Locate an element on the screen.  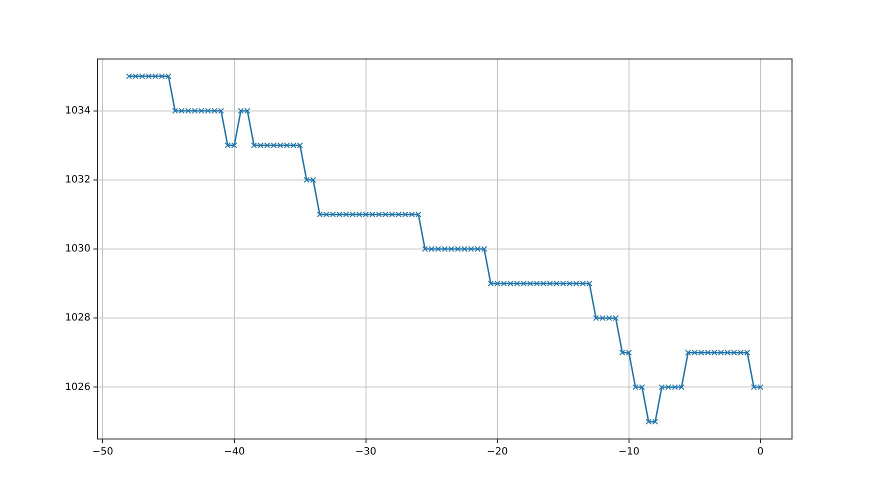
x-tick-label: −10 is located at coordinates (629, 452).